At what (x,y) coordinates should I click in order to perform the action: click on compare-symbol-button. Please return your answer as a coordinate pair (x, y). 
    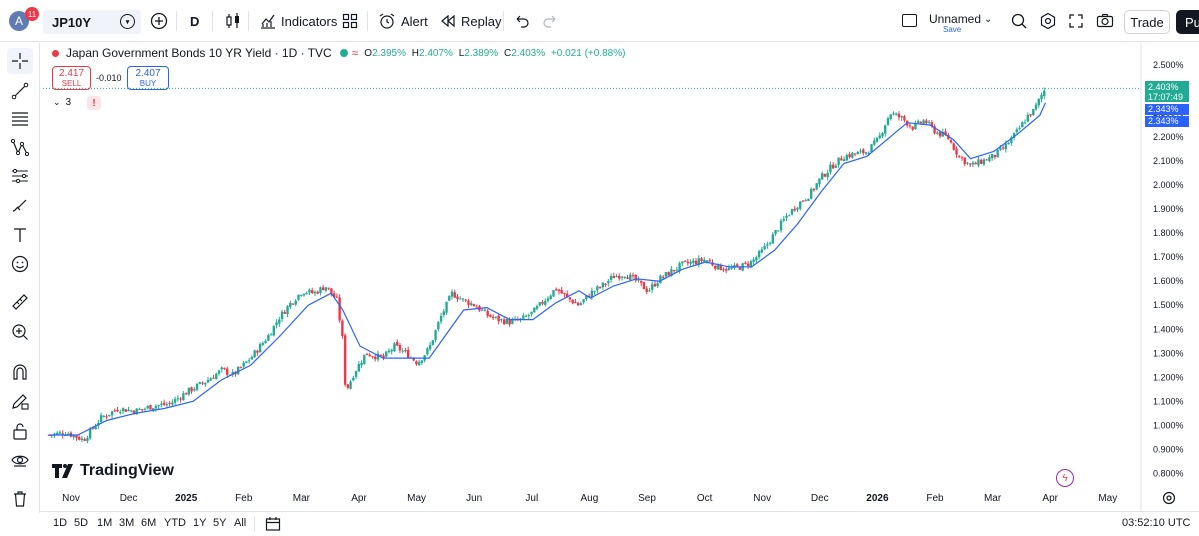
    Looking at the image, I should click on (159, 21).